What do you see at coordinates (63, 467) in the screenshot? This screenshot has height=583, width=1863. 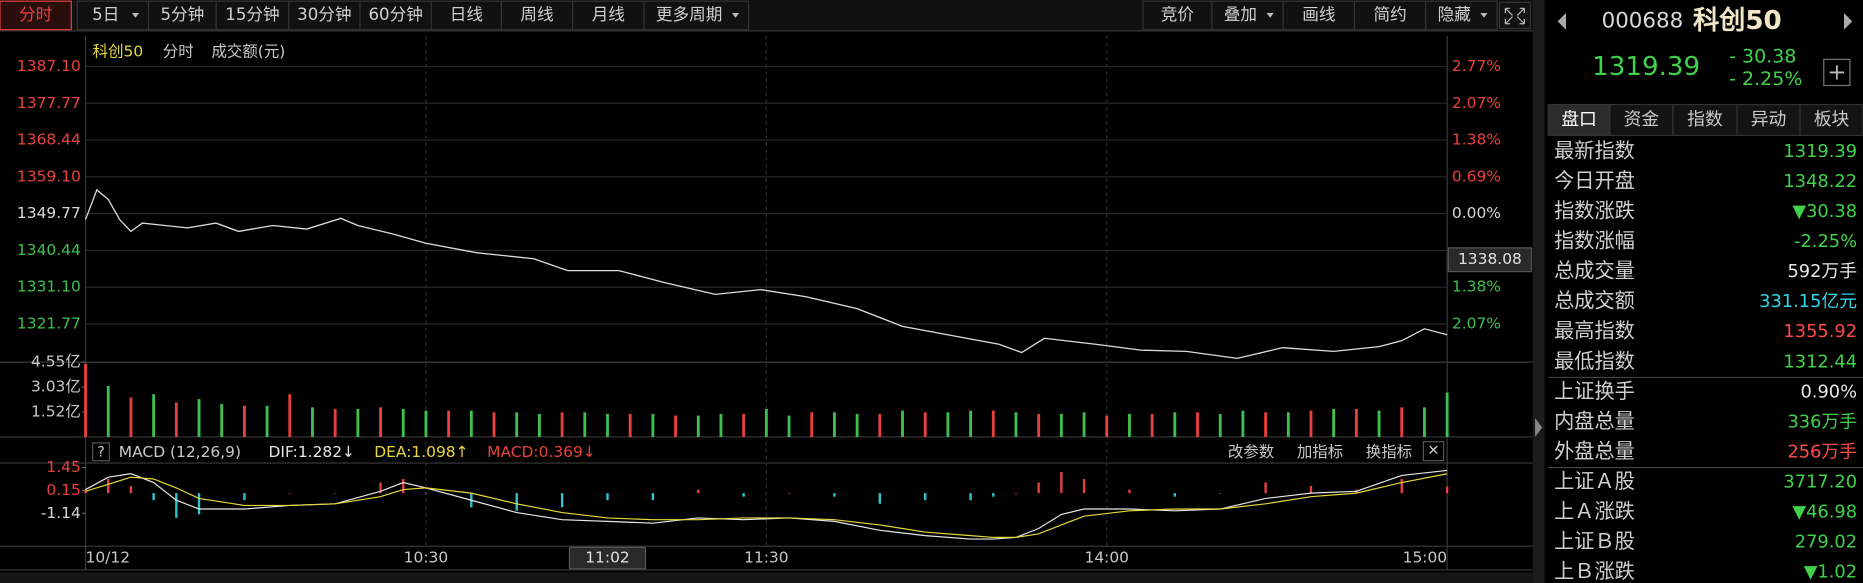 I see `macd-tick-label: 1.45` at bounding box center [63, 467].